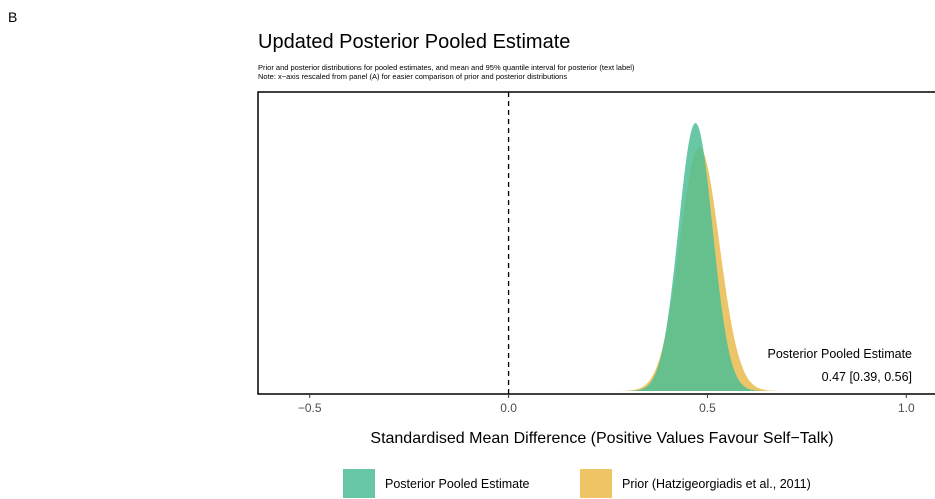 This screenshot has height=499, width=935. Describe the element at coordinates (696, 257) in the screenshot. I see `density-posterior` at that location.